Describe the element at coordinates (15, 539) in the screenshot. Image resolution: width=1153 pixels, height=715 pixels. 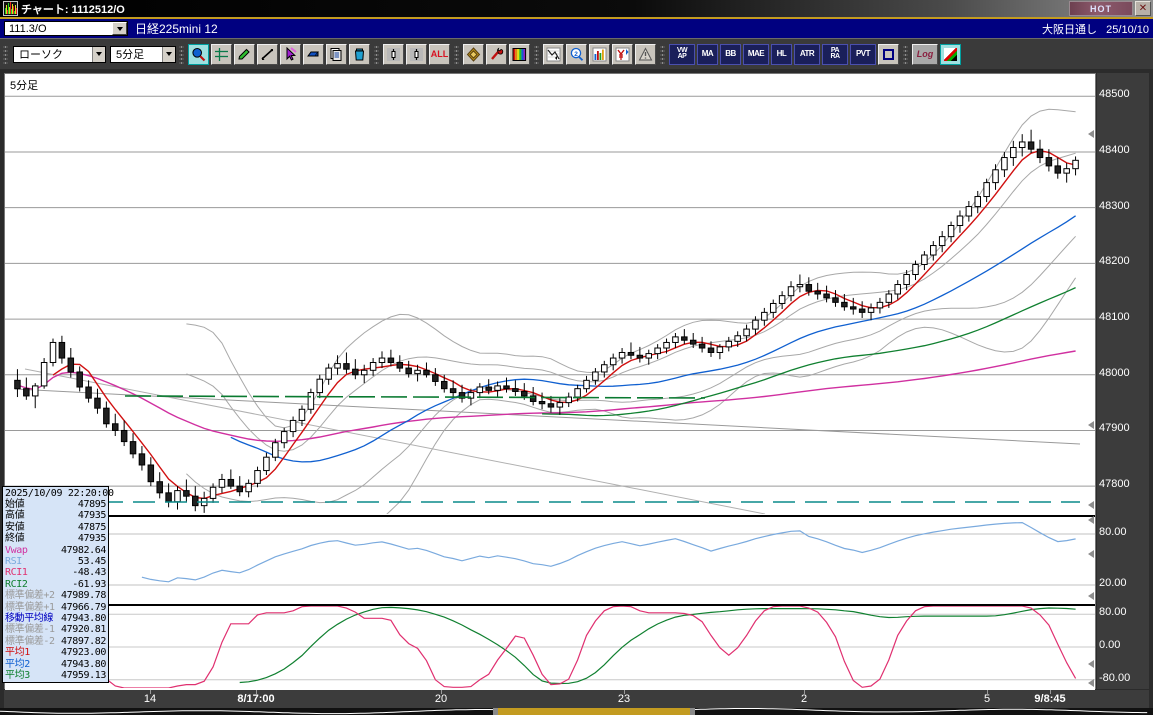
I see `readout-label: 終値` at that location.